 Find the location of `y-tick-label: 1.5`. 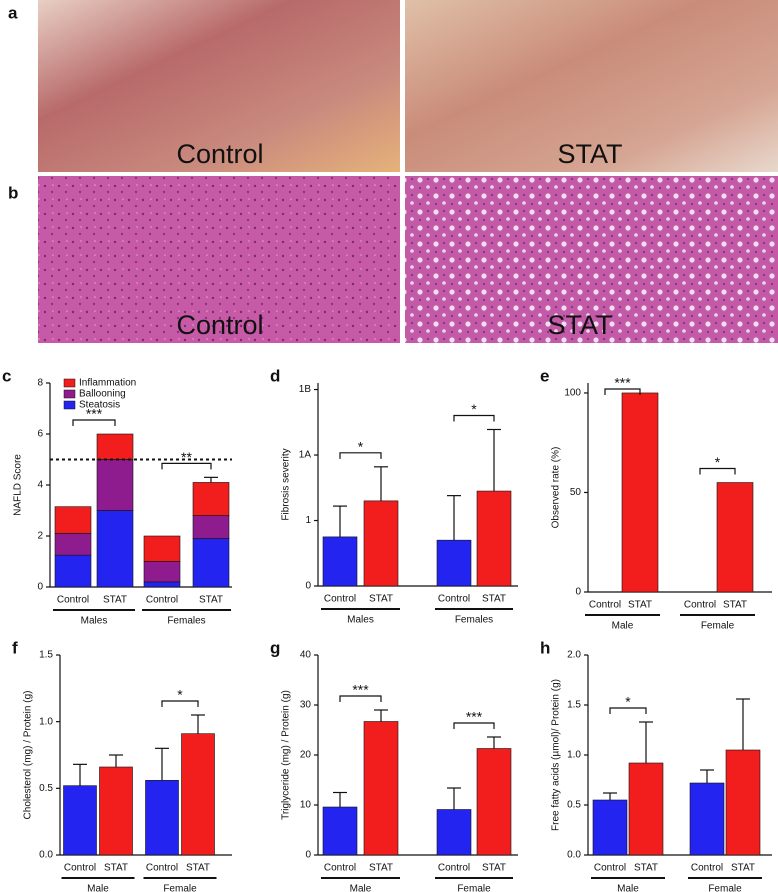

y-tick-label: 1.5 is located at coordinates (574, 705).